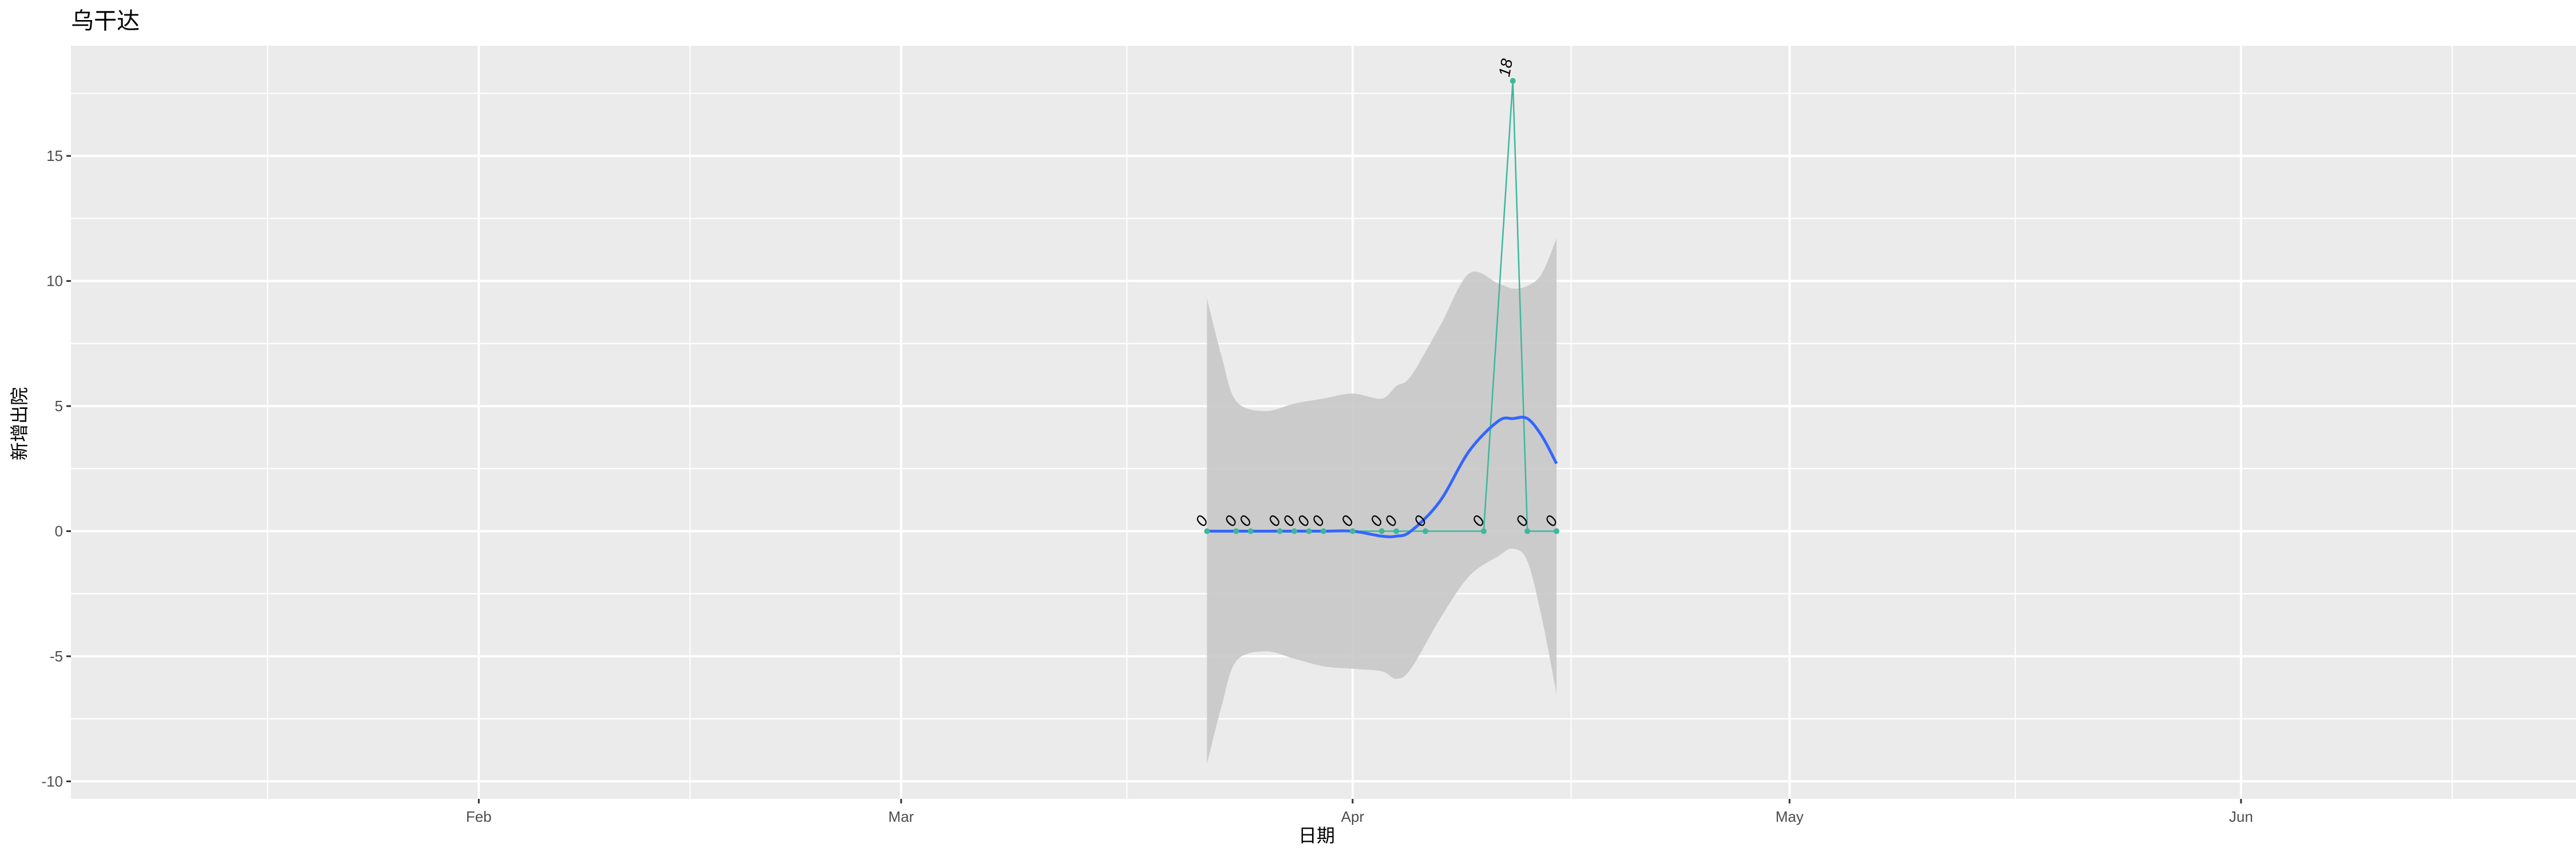  What do you see at coordinates (52, 781) in the screenshot?
I see `y-tick-label: -10` at bounding box center [52, 781].